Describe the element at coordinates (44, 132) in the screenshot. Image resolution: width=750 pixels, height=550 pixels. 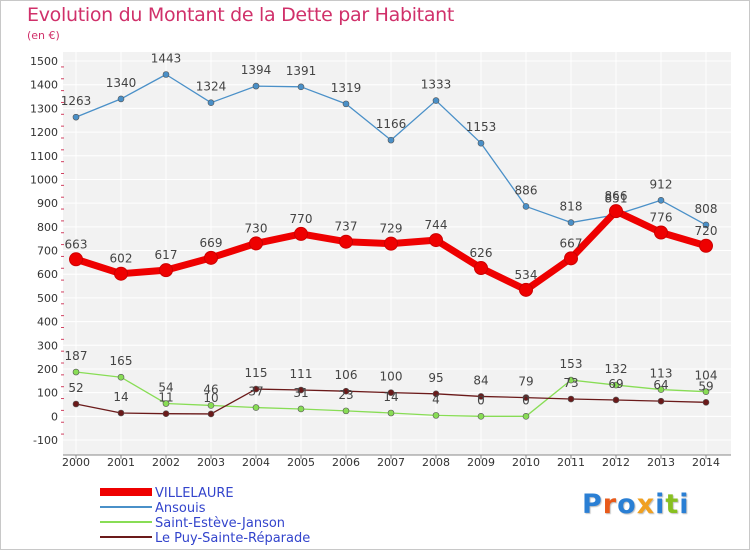
I see `y-tick-label: 1200` at that location.